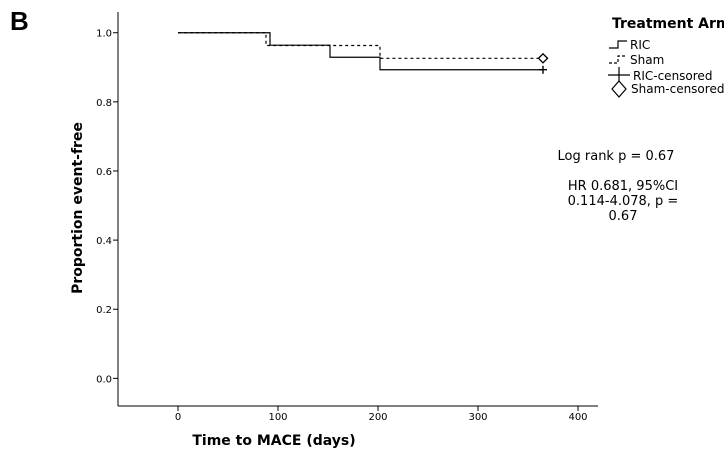  I want to click on censor-layer, so click(543, 63).